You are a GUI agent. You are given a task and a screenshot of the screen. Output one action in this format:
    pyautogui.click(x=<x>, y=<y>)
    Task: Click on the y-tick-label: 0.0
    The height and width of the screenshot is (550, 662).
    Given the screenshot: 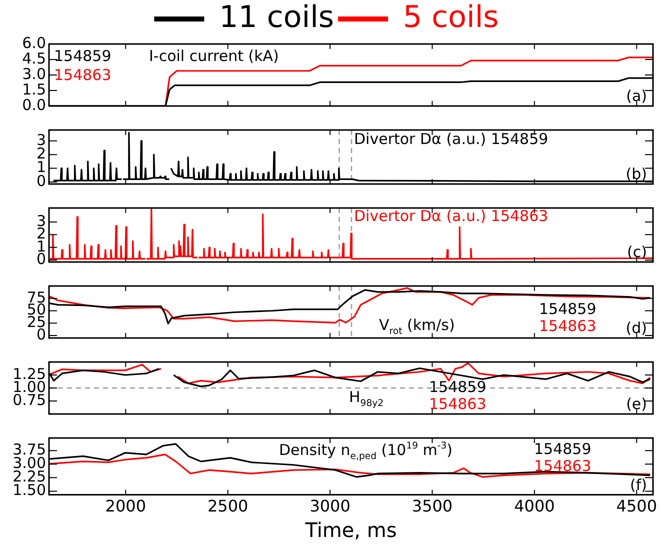 What is the action you would take?
    pyautogui.click(x=34, y=105)
    